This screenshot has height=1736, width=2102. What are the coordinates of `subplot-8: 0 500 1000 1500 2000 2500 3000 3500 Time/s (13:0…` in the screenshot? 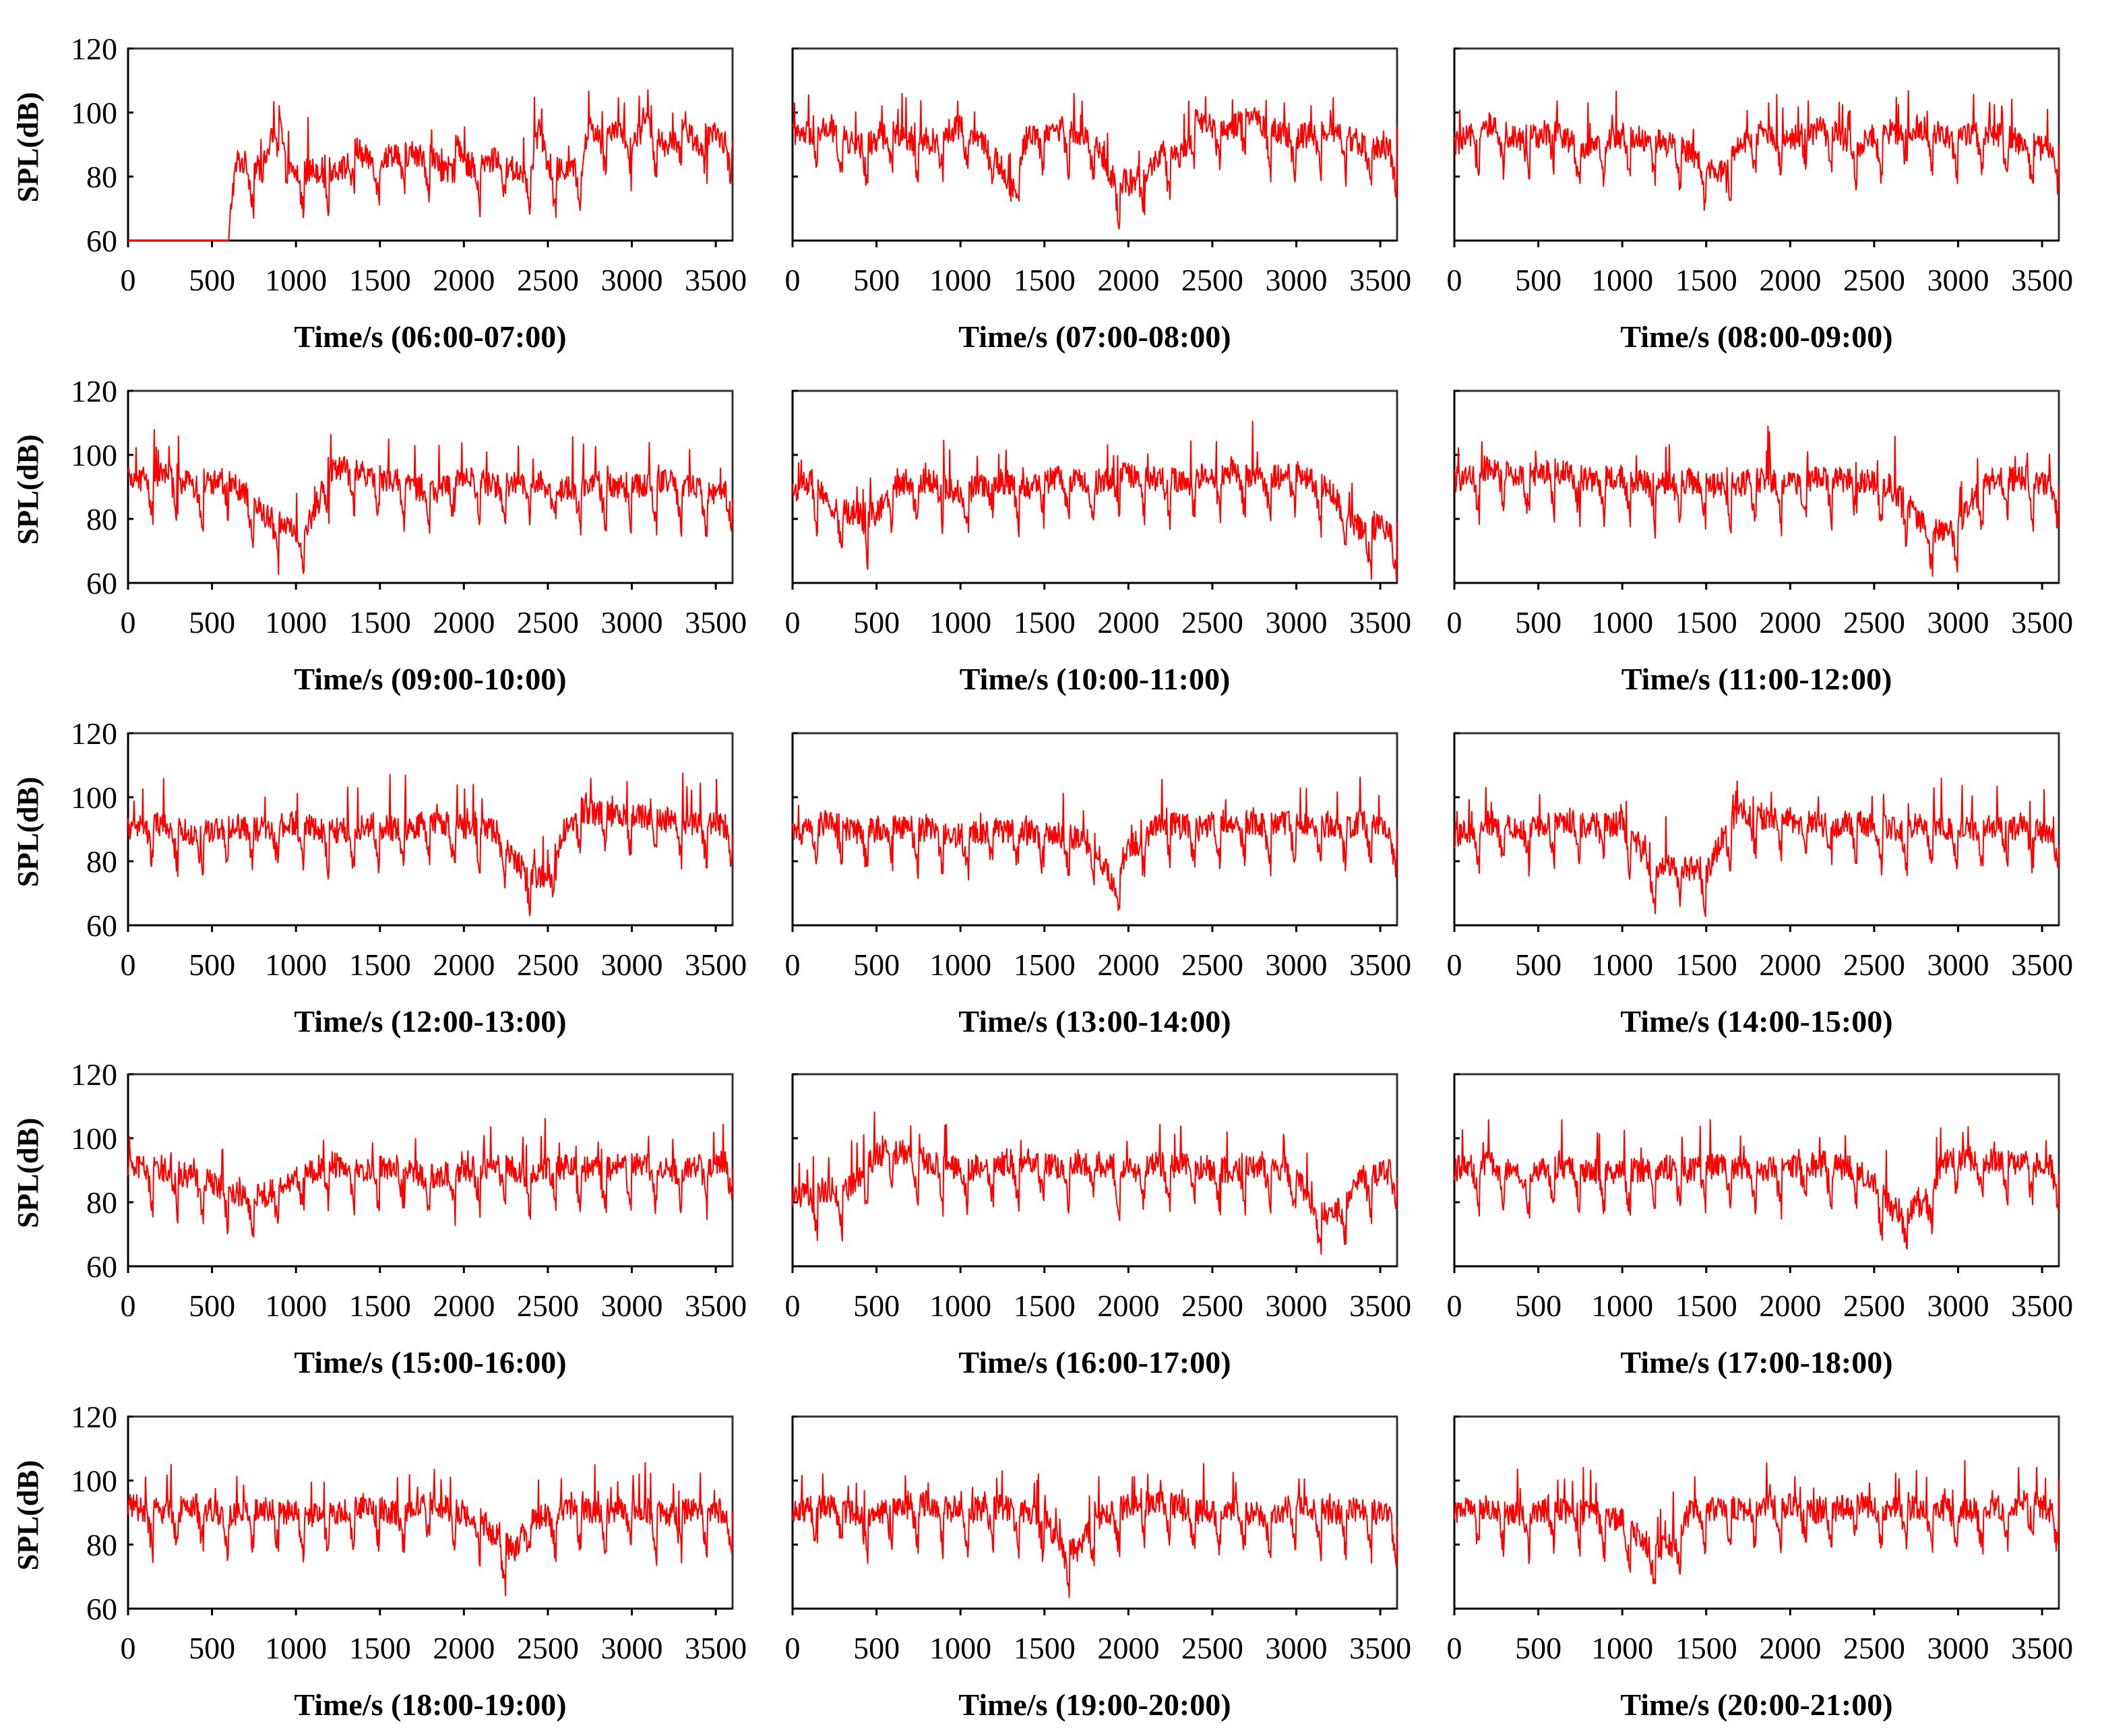 It's located at (1098, 885).